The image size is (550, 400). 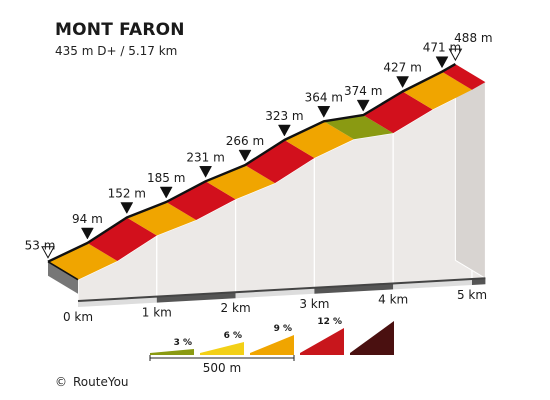 What do you see at coordinates (353, 210) in the screenshot?
I see `profile-side-panel` at bounding box center [353, 210].